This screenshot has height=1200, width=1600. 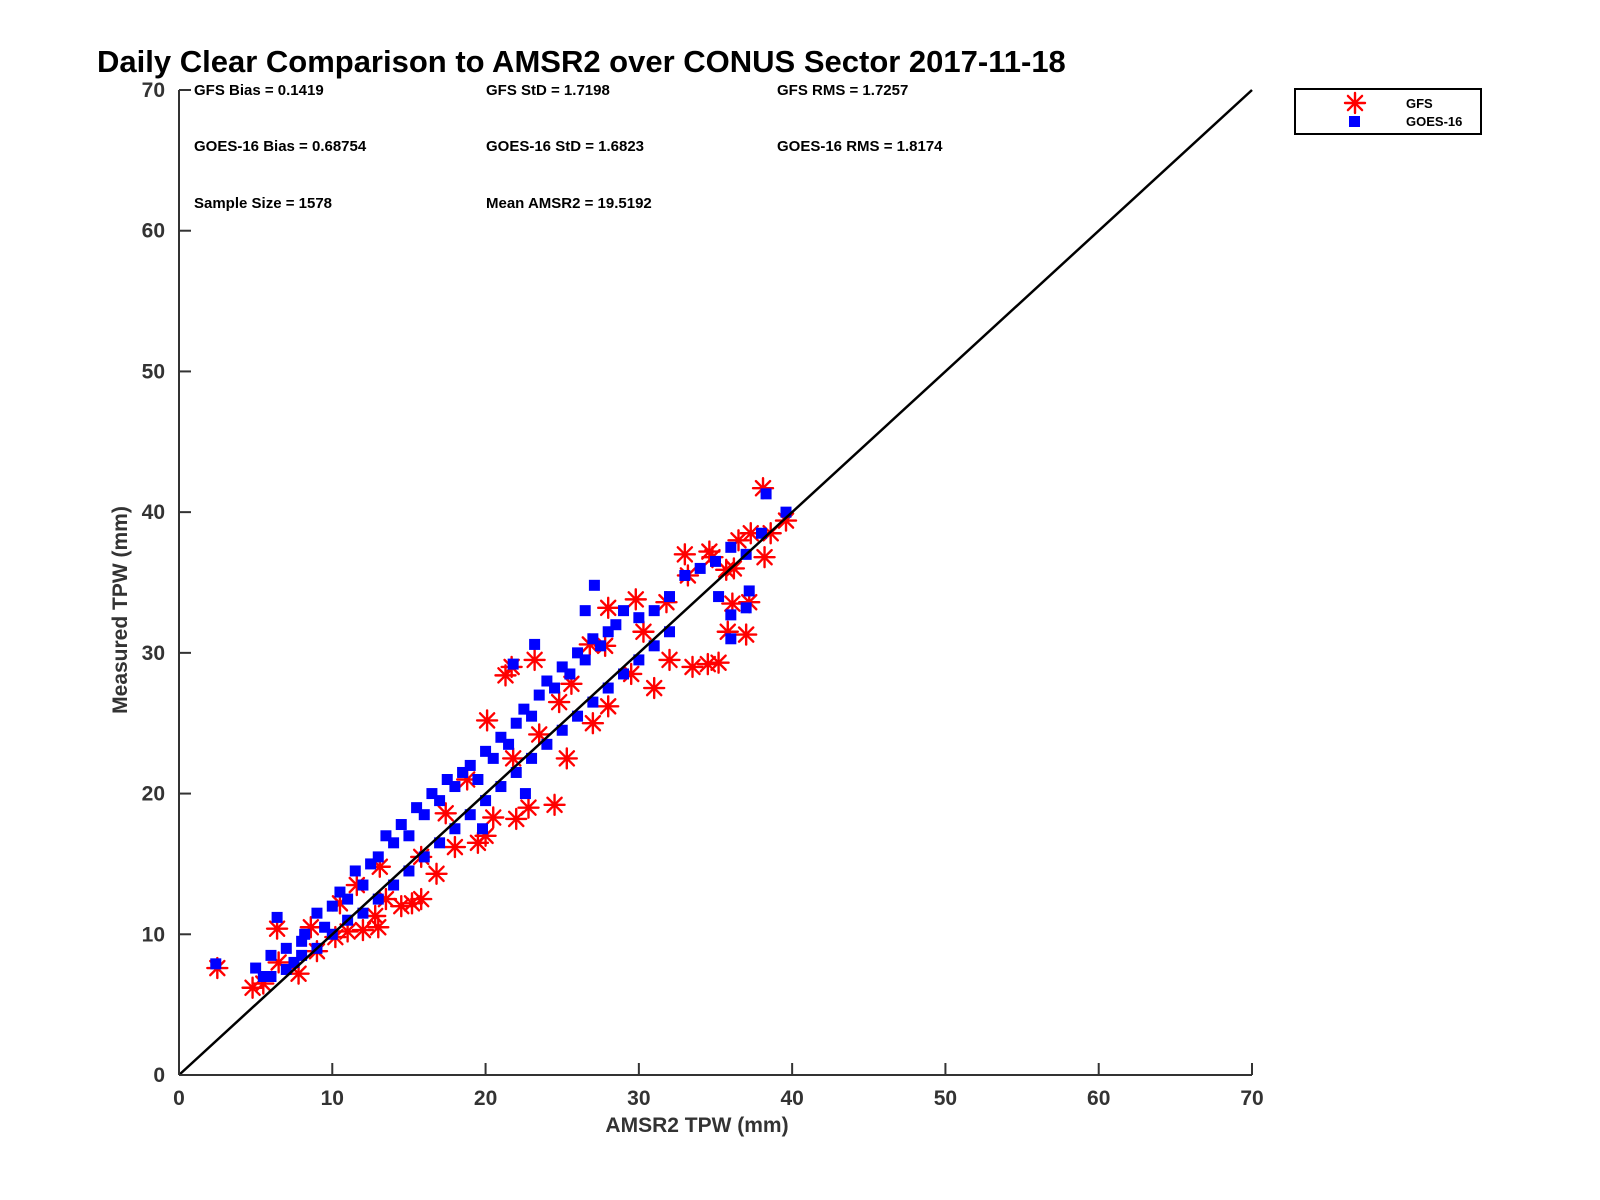 What do you see at coordinates (153, 90) in the screenshot?
I see `y-tick-label: 70` at bounding box center [153, 90].